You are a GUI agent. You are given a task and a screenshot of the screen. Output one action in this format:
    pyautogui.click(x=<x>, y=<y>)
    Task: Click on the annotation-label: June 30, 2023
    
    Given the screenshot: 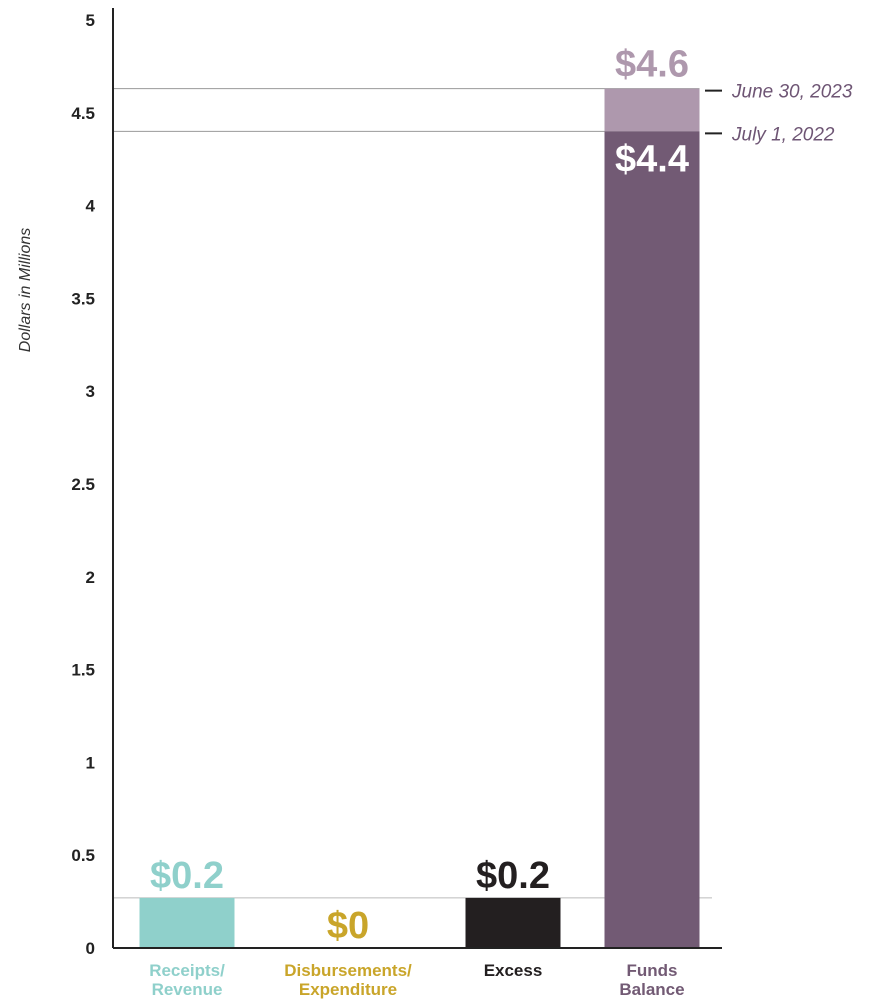 What is the action you would take?
    pyautogui.click(x=792, y=92)
    